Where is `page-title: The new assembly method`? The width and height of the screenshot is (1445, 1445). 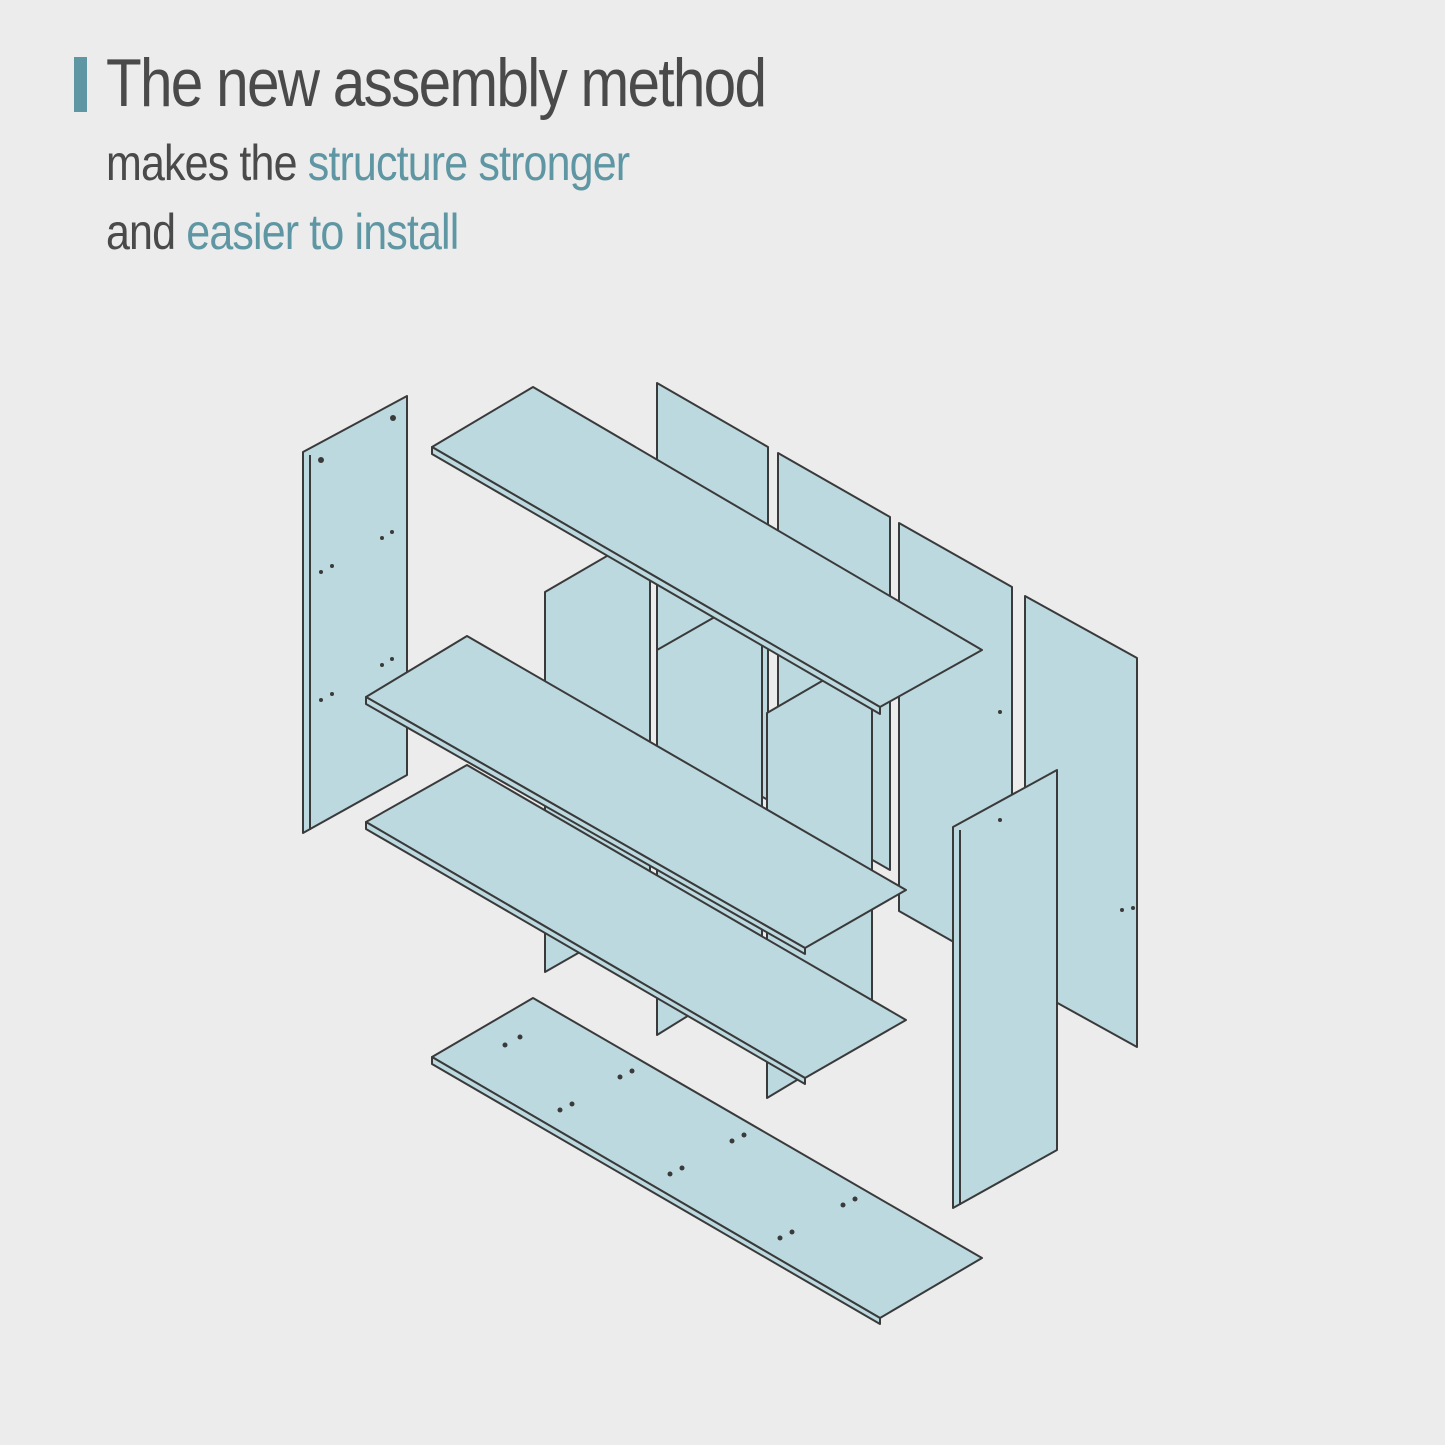 page-title: The new assembly method is located at coordinates (436, 83).